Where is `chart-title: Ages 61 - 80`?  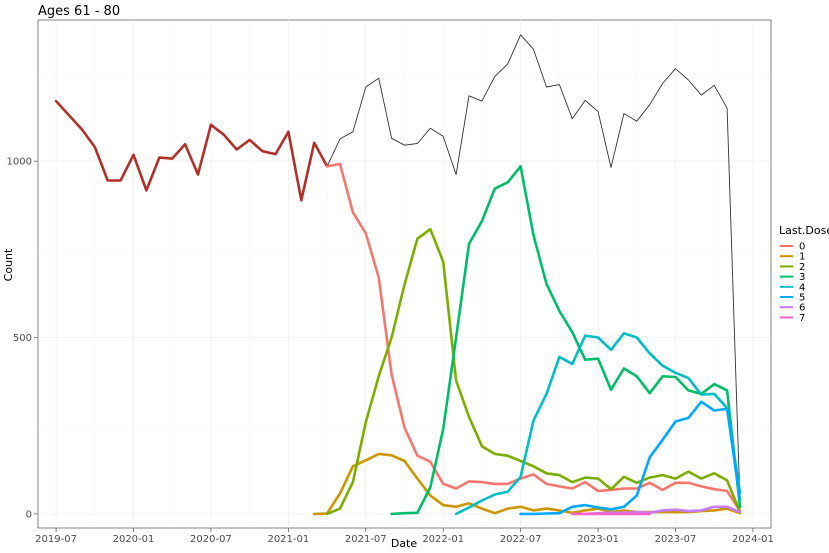 chart-title: Ages 61 - 80 is located at coordinates (79, 11).